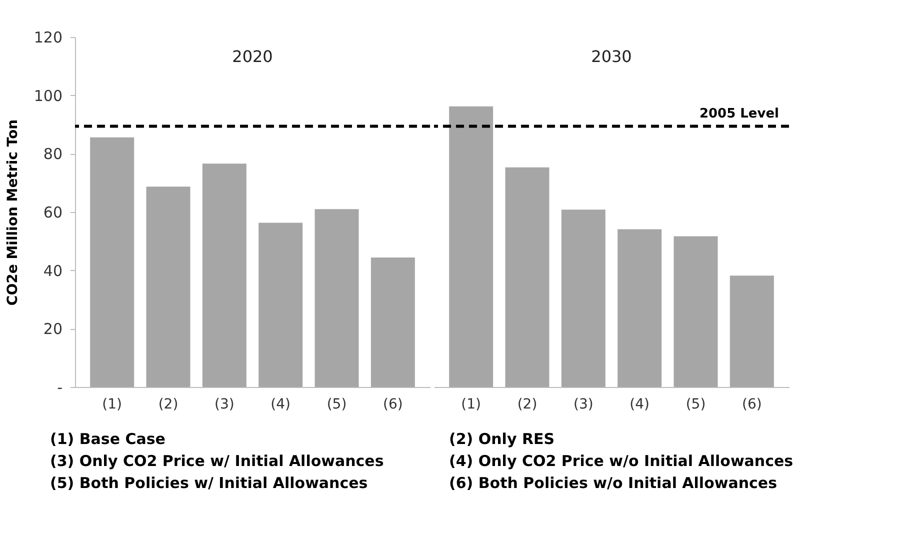 Image resolution: width=909 pixels, height=552 pixels. I want to click on y-tick-label: 100, so click(48, 95).